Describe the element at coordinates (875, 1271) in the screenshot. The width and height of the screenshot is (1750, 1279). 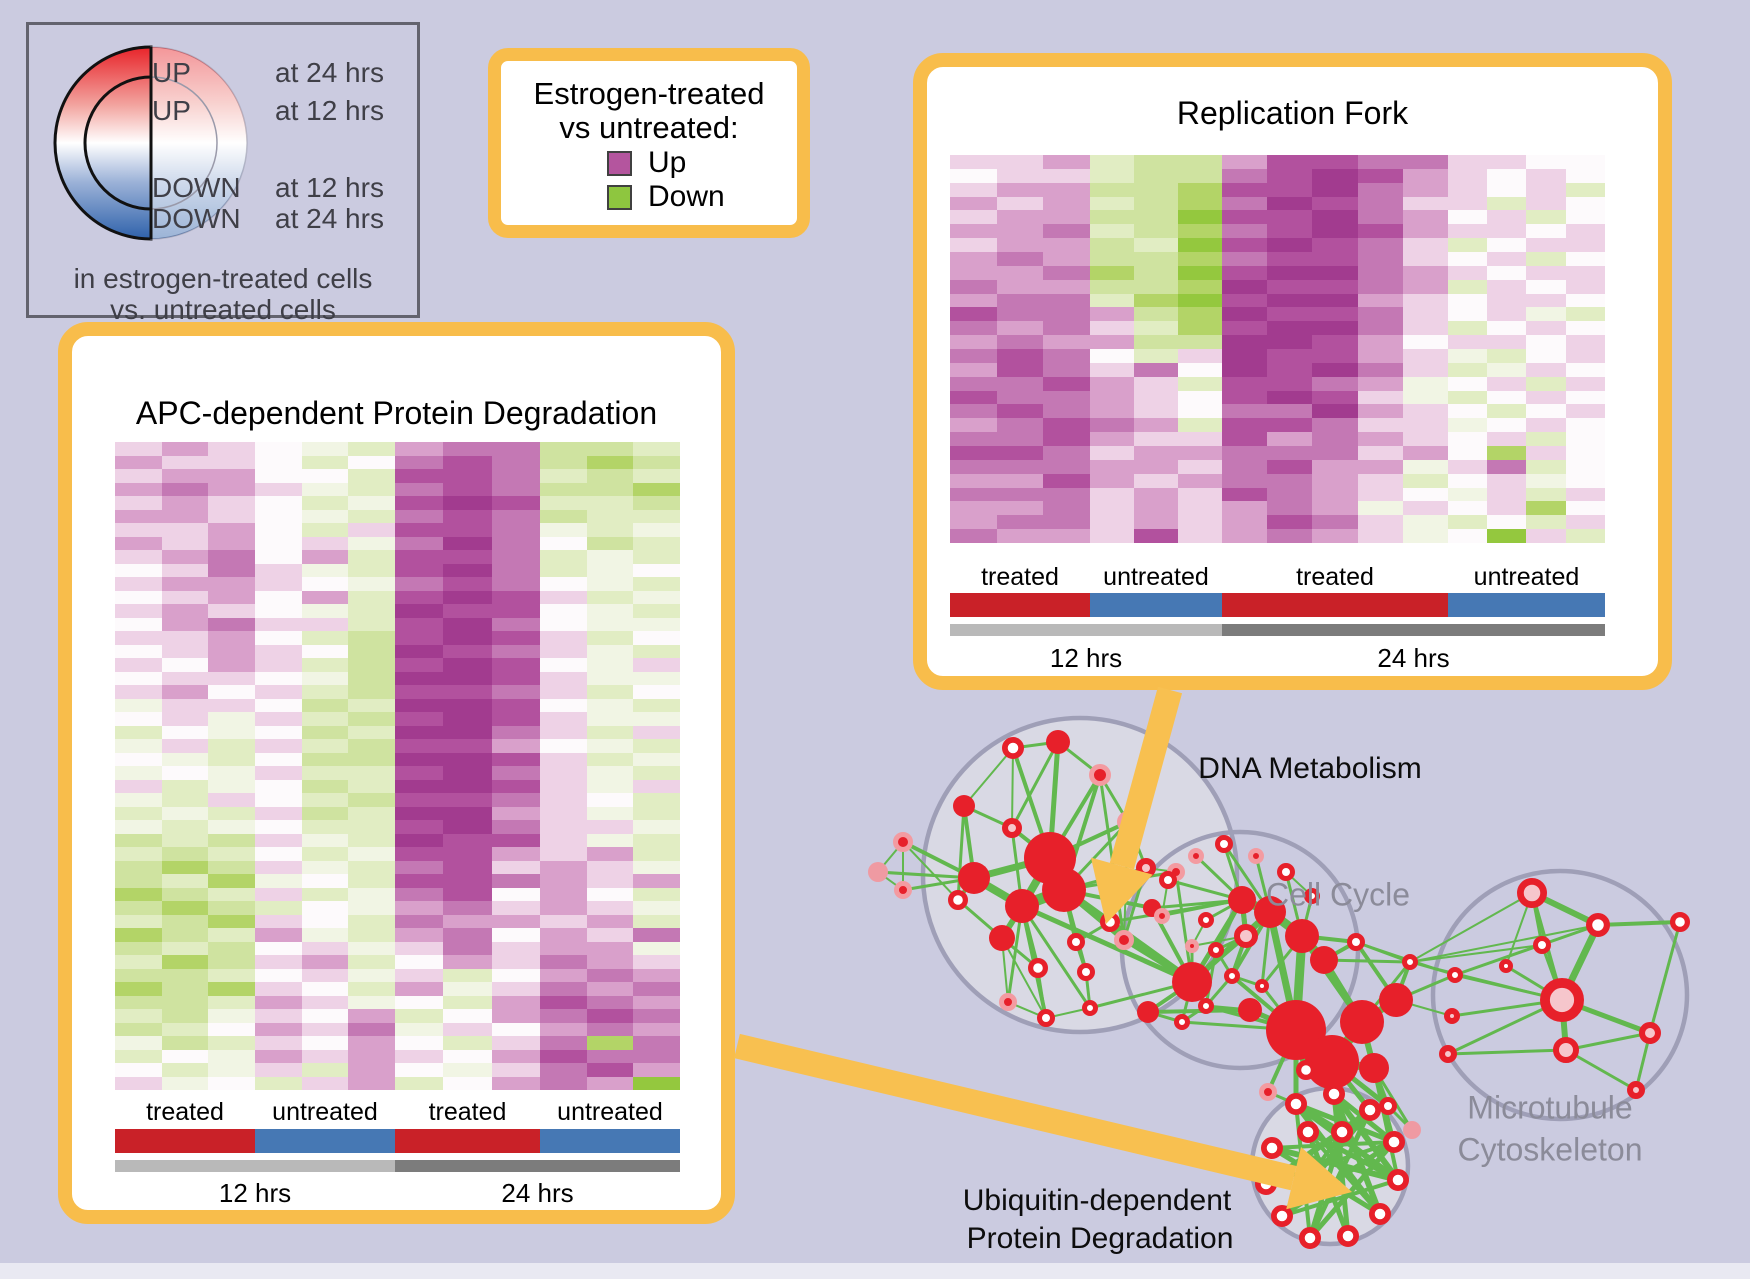
I see `bottom-margin-strip` at that location.